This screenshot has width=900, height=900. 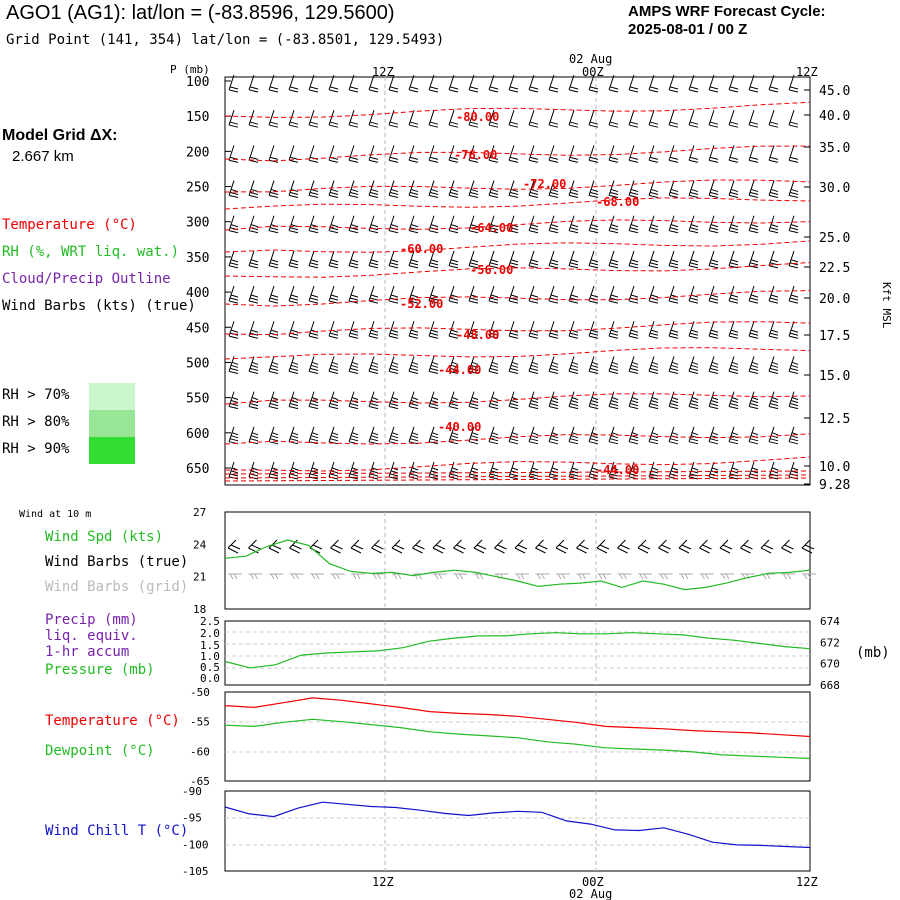 What do you see at coordinates (197, 293) in the screenshot?
I see `pressure-tick-label: 400` at bounding box center [197, 293].